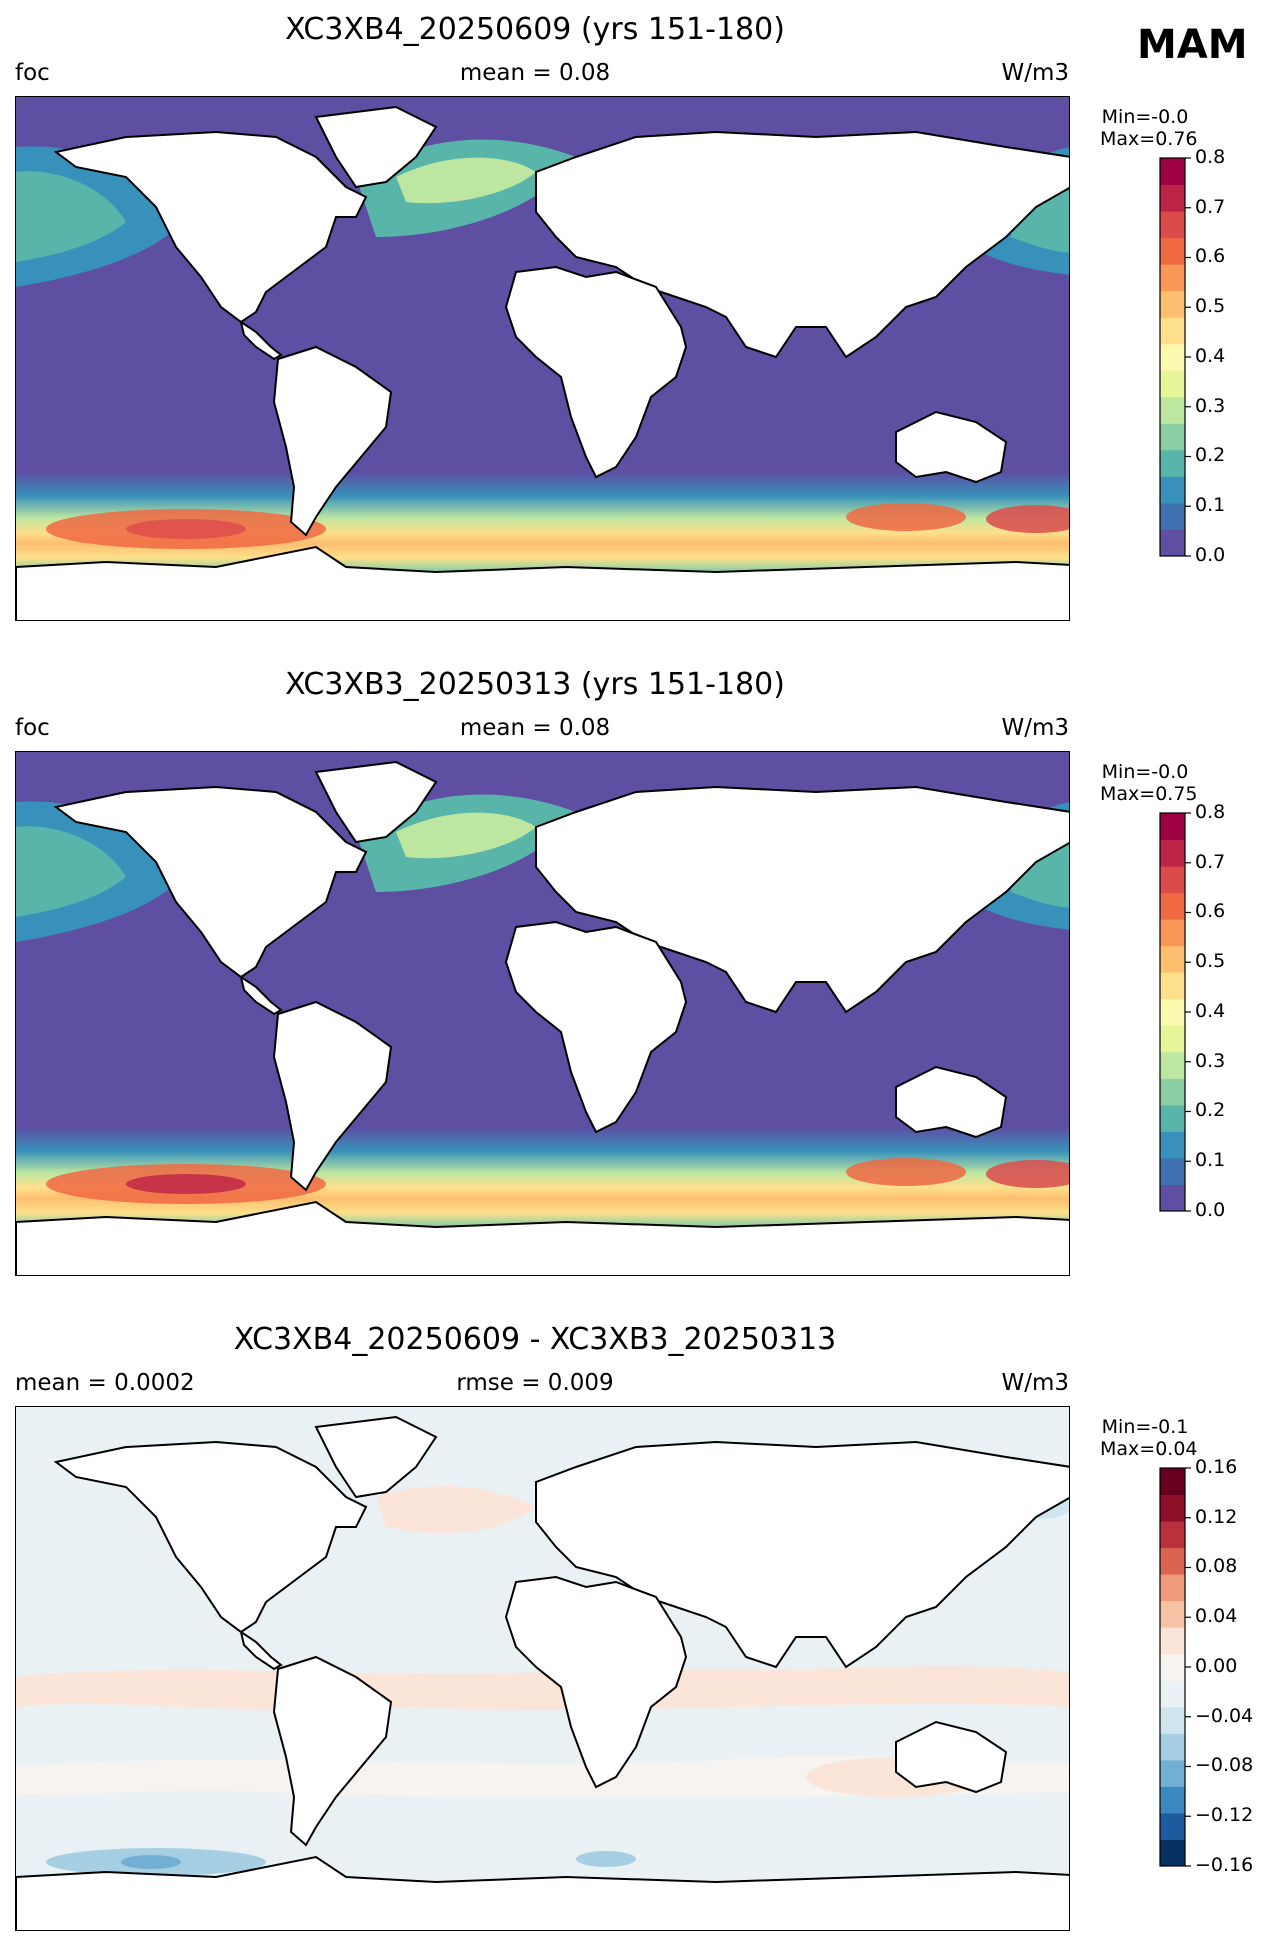 The height and width of the screenshot is (1950, 1270). Describe the element at coordinates (542, 1237) in the screenshot. I see `antarctica` at that location.